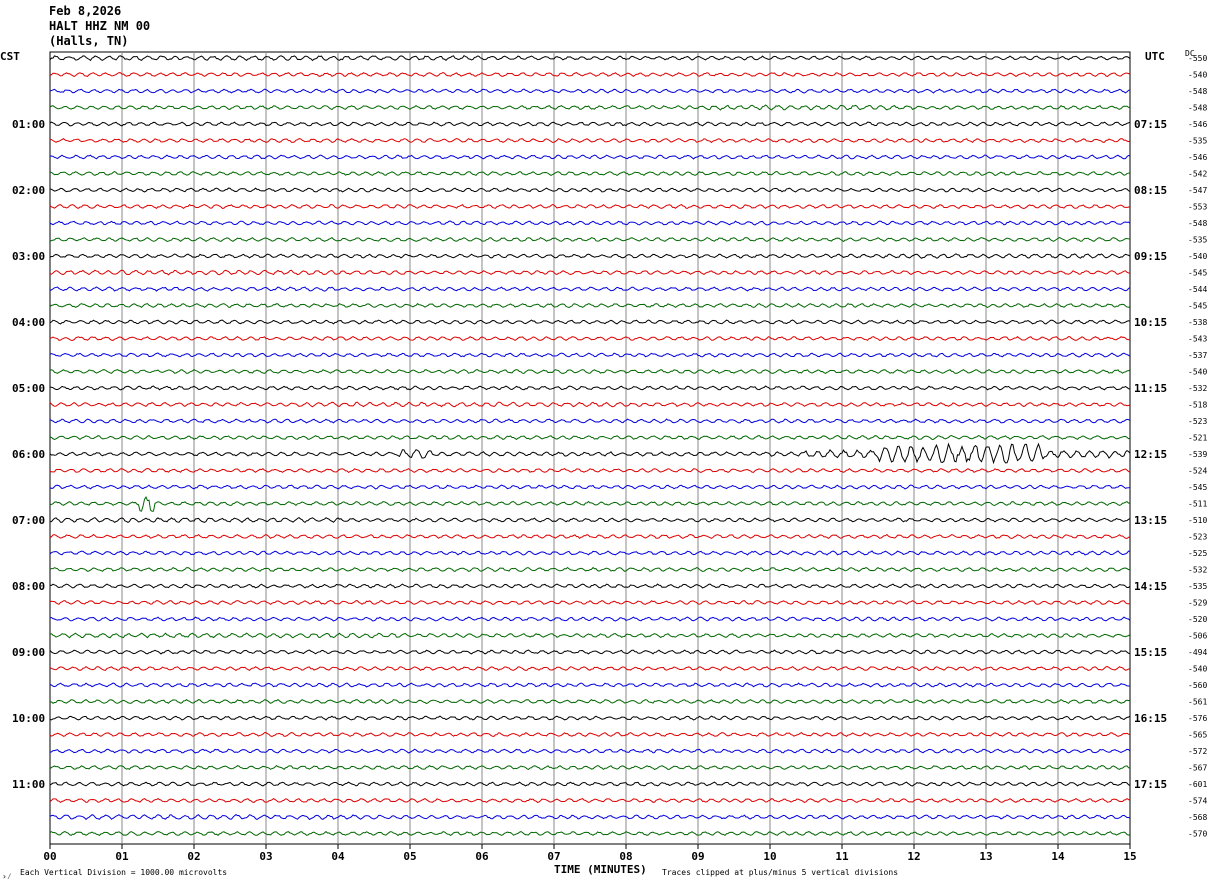 The image size is (1210, 886). Describe the element at coordinates (1197, 124) in the screenshot. I see `dc-offset-value: -546` at that location.